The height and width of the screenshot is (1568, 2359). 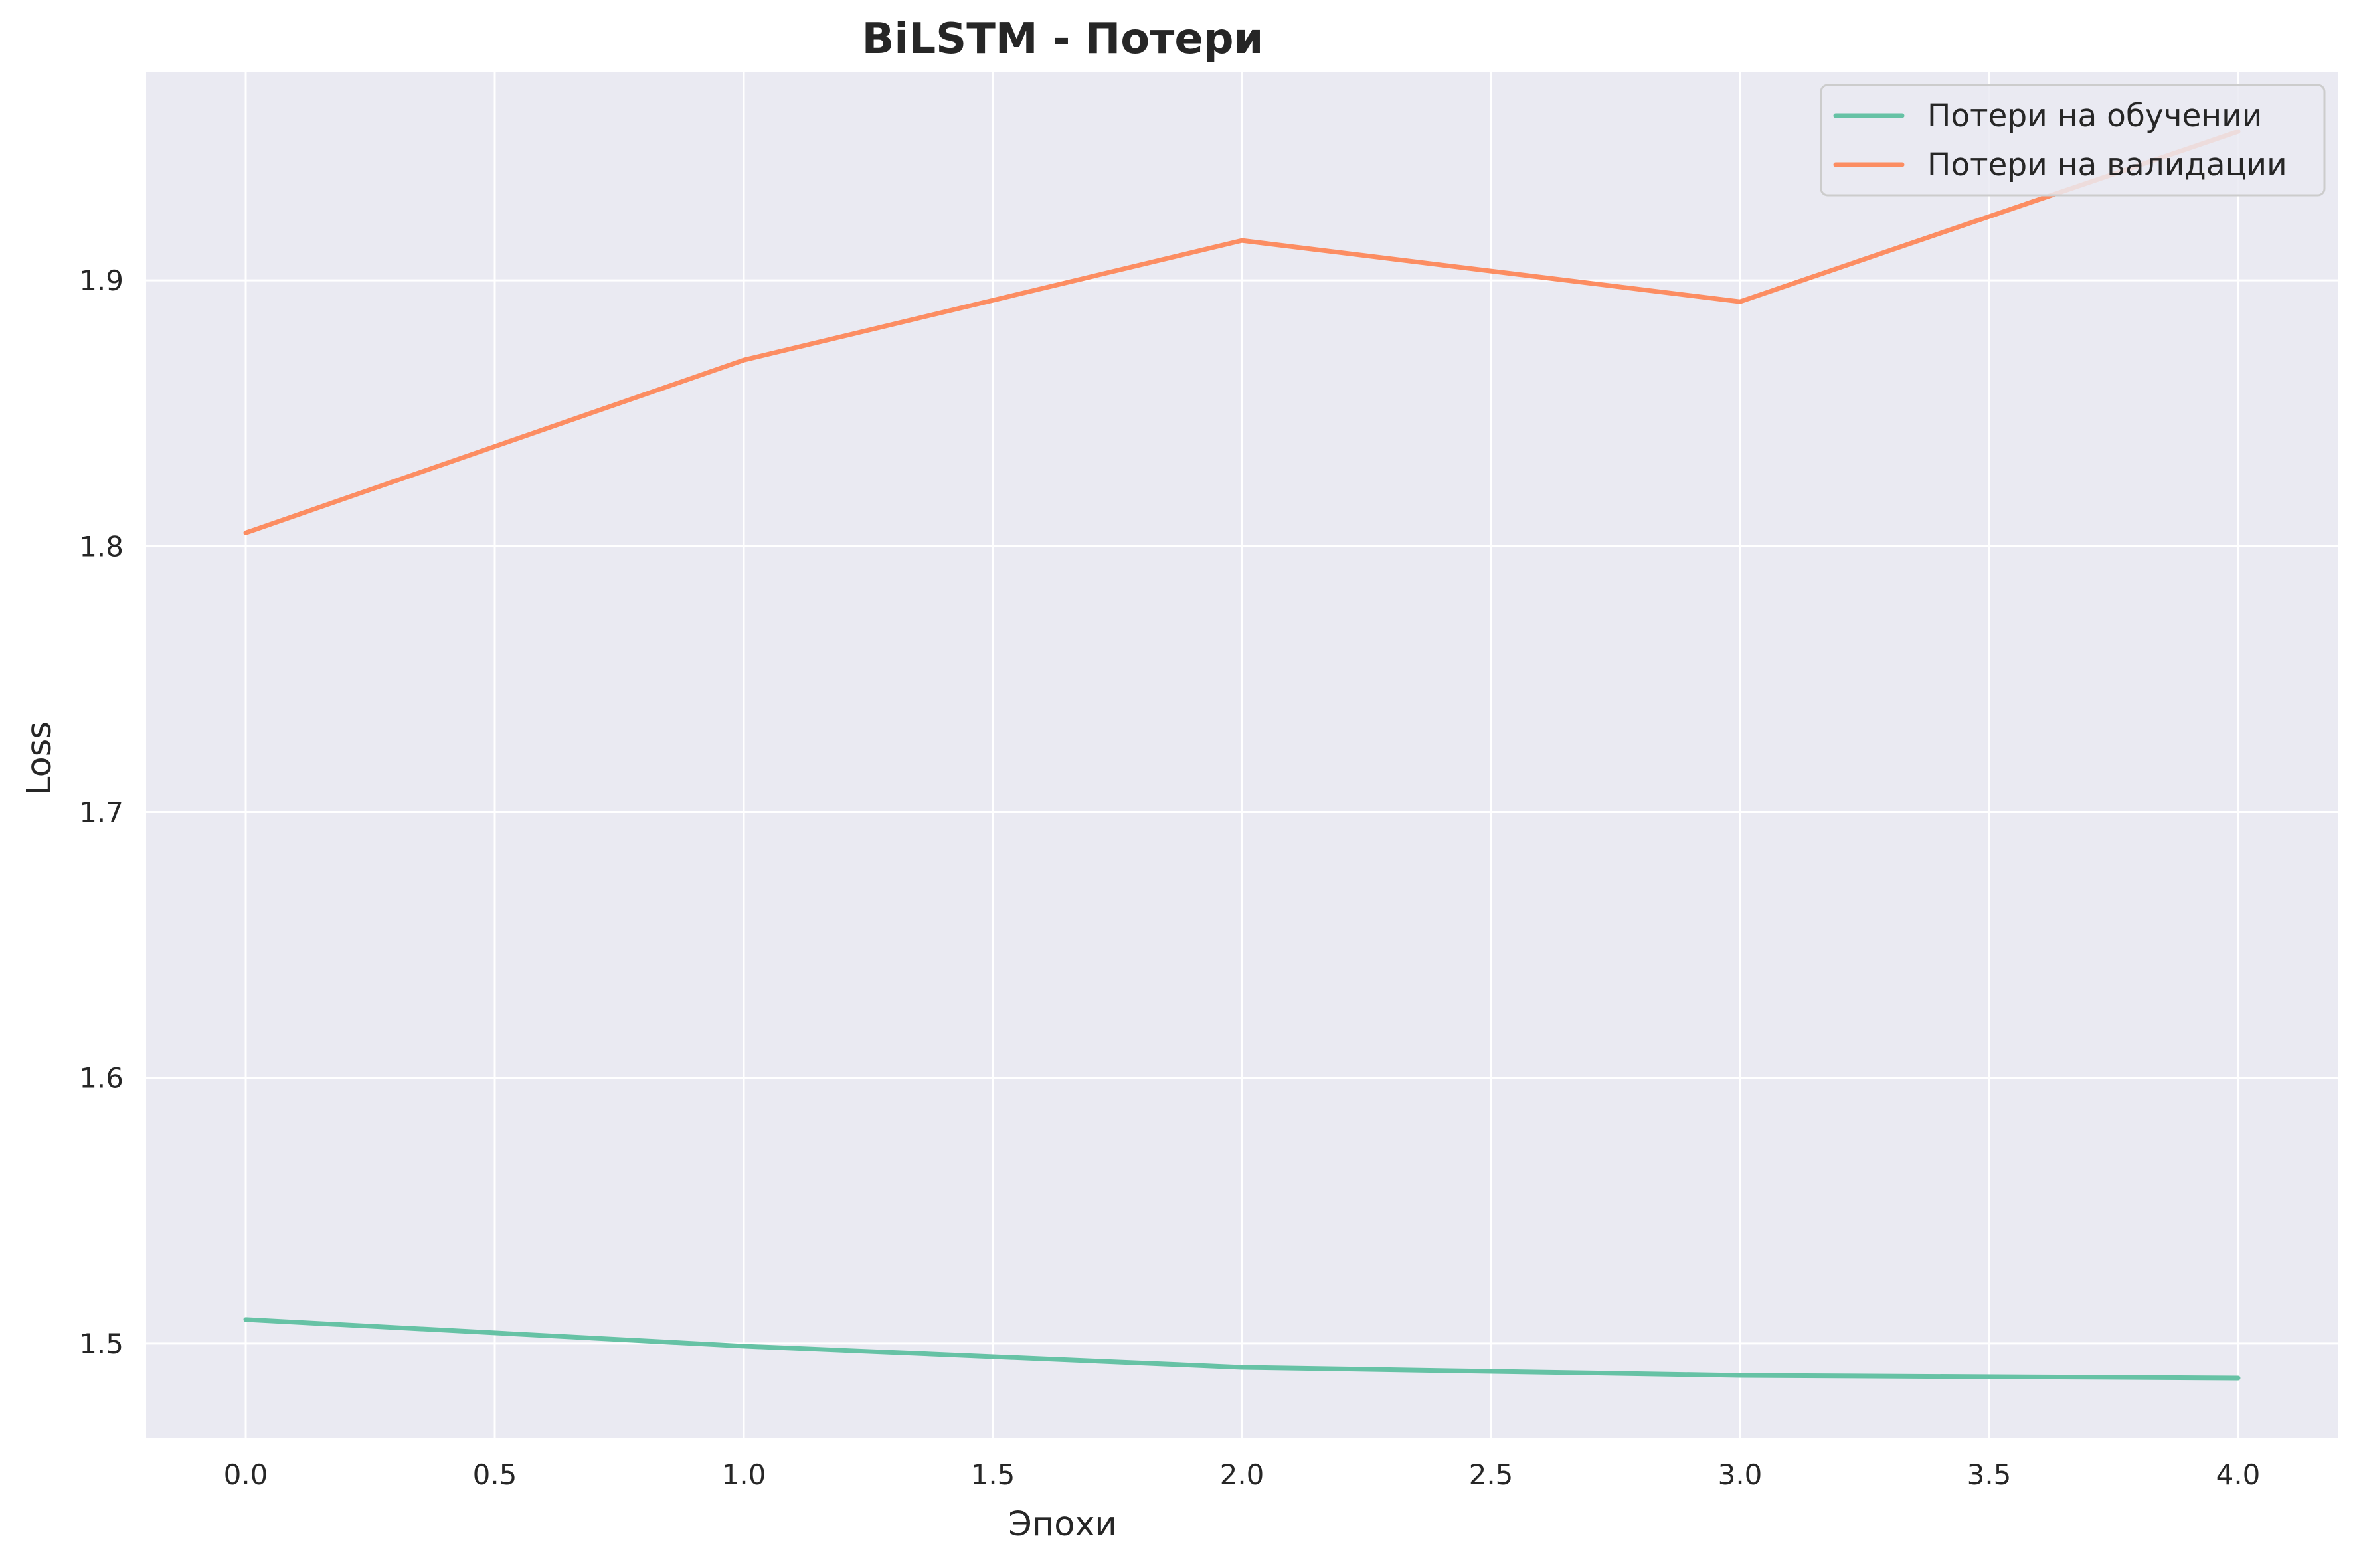 What do you see at coordinates (993, 1474) in the screenshot?
I see `x-tick-label: 1.5` at bounding box center [993, 1474].